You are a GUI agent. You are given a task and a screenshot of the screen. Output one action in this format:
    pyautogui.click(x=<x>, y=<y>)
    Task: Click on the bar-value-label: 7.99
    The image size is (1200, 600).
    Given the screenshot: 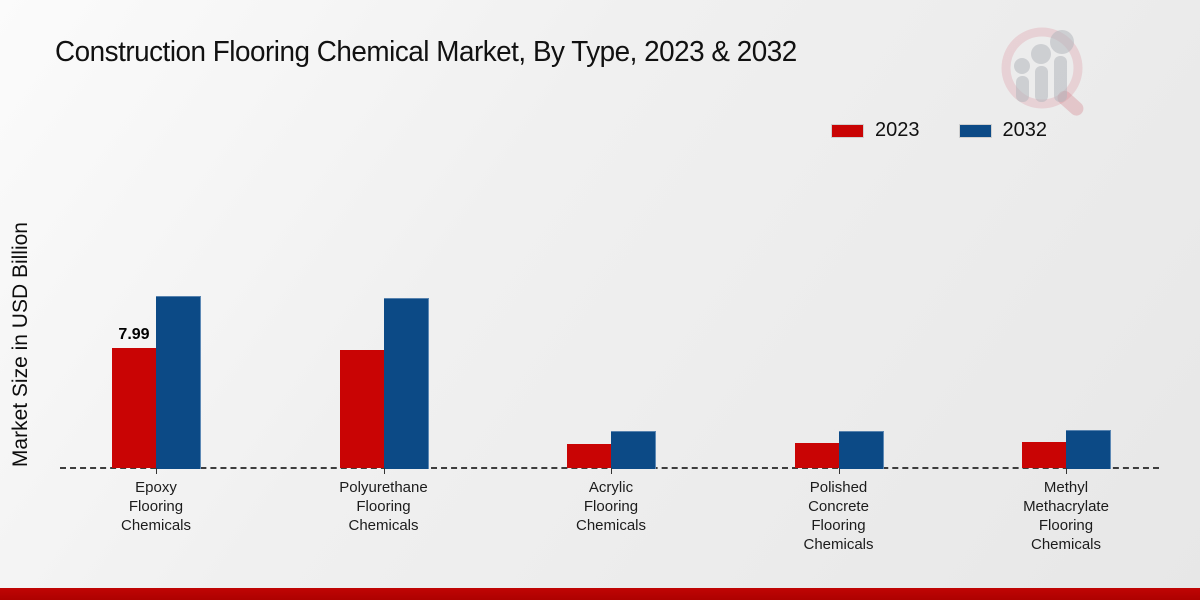 What is the action you would take?
    pyautogui.click(x=134, y=334)
    